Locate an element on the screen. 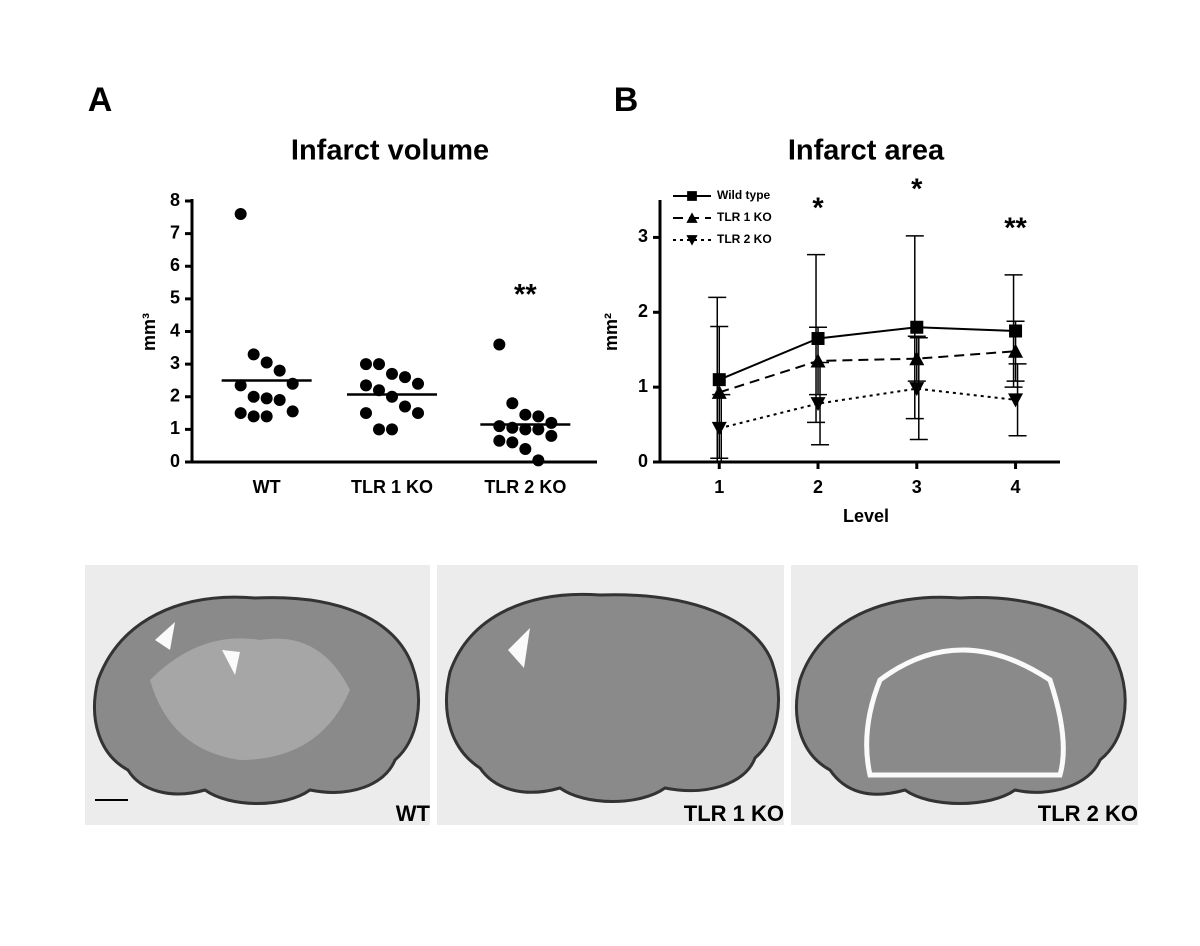 The image size is (1200, 946). panel-label: A is located at coordinates (100, 100).